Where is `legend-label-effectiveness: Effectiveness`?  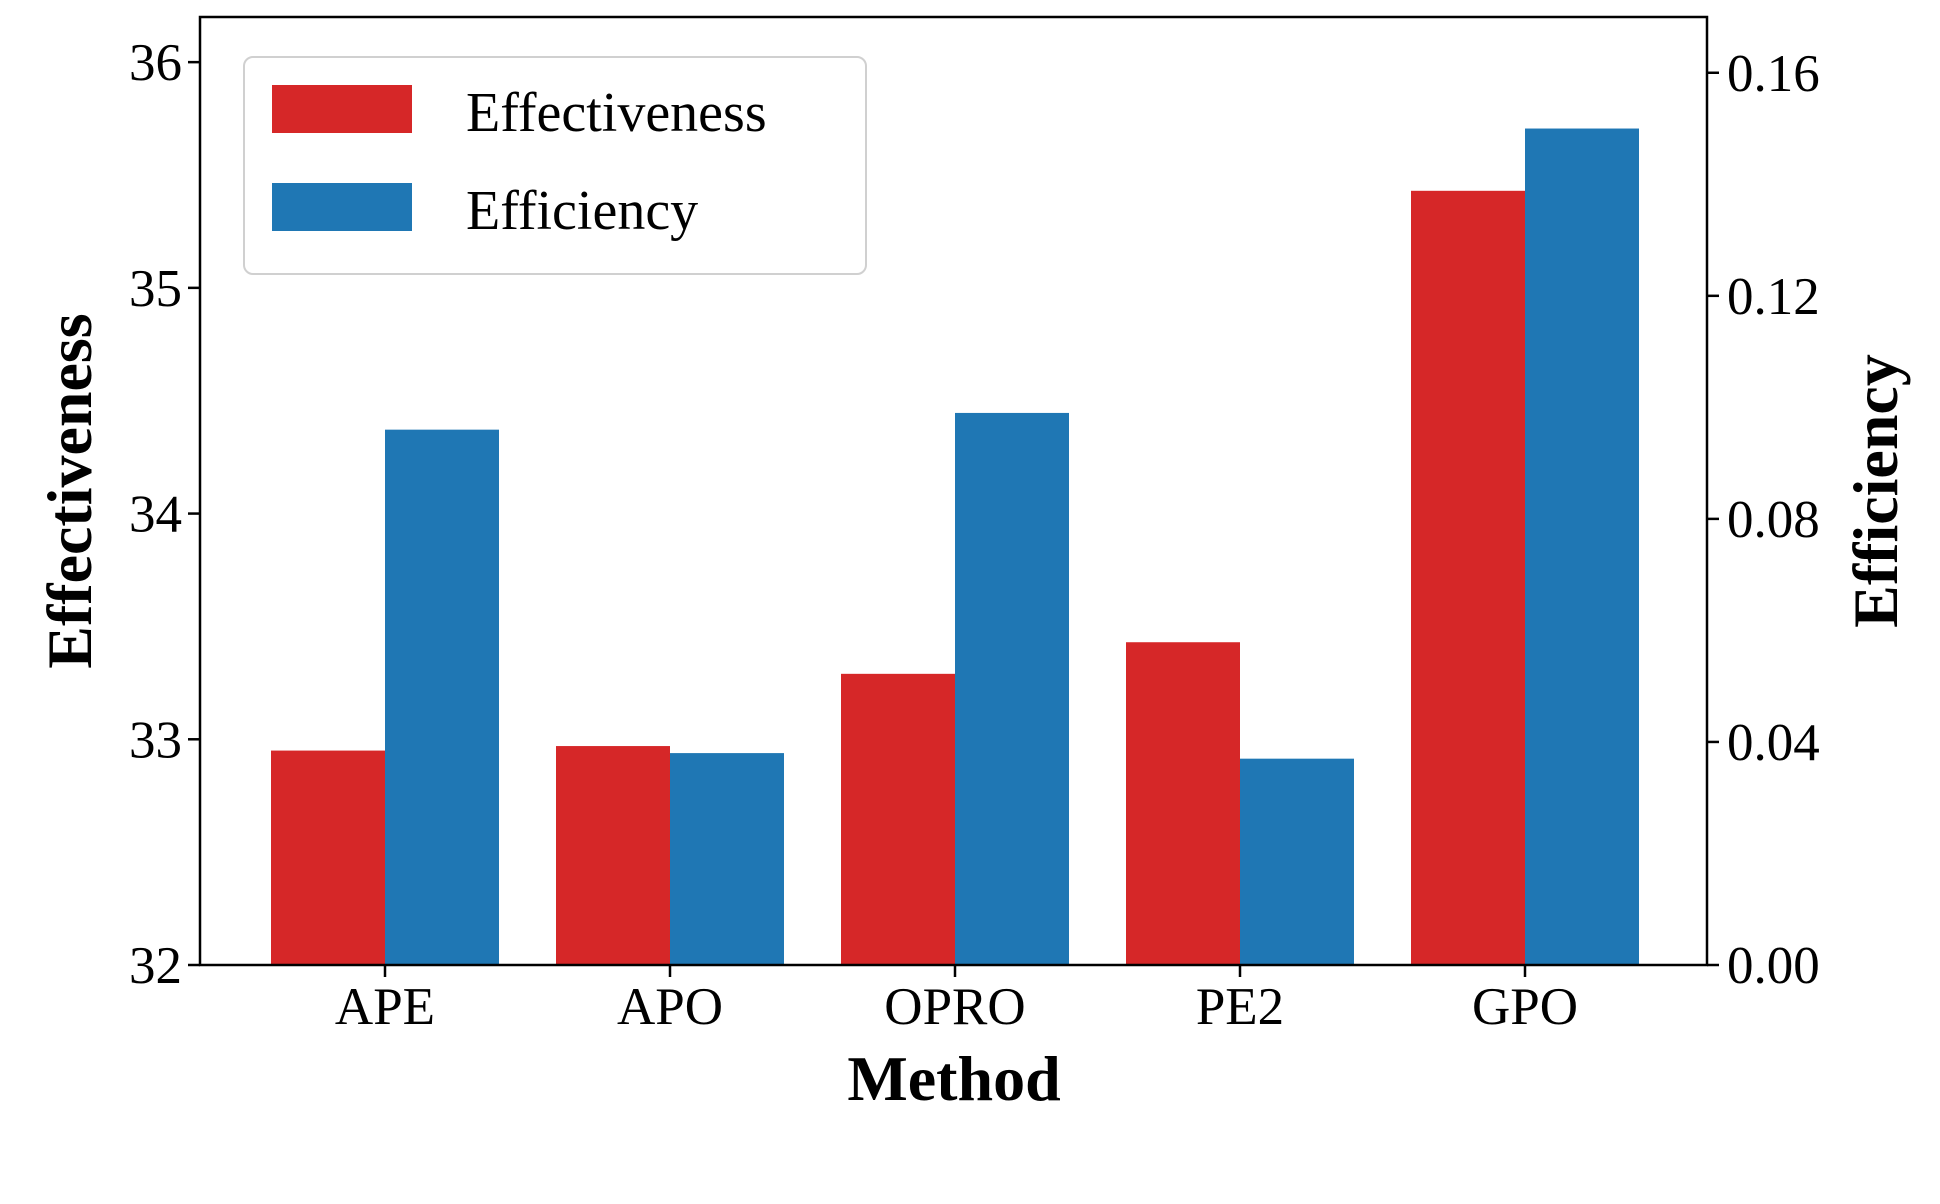
legend-label-effectiveness: Effectiveness is located at coordinates (616, 113).